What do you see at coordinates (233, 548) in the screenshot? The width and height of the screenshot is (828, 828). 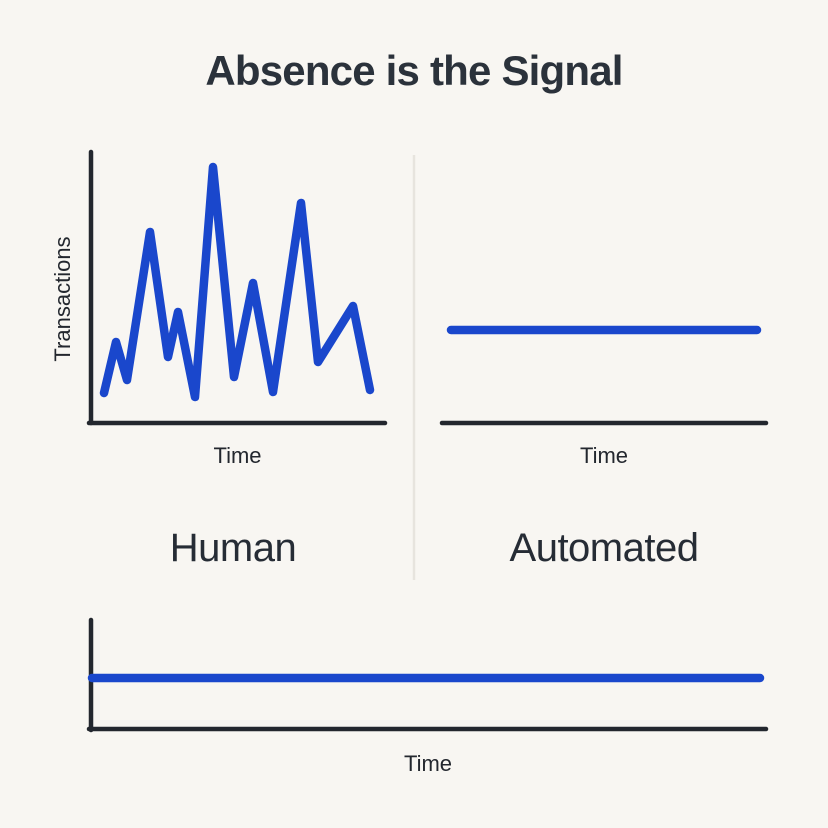 I see `left-panel-caption: Human` at bounding box center [233, 548].